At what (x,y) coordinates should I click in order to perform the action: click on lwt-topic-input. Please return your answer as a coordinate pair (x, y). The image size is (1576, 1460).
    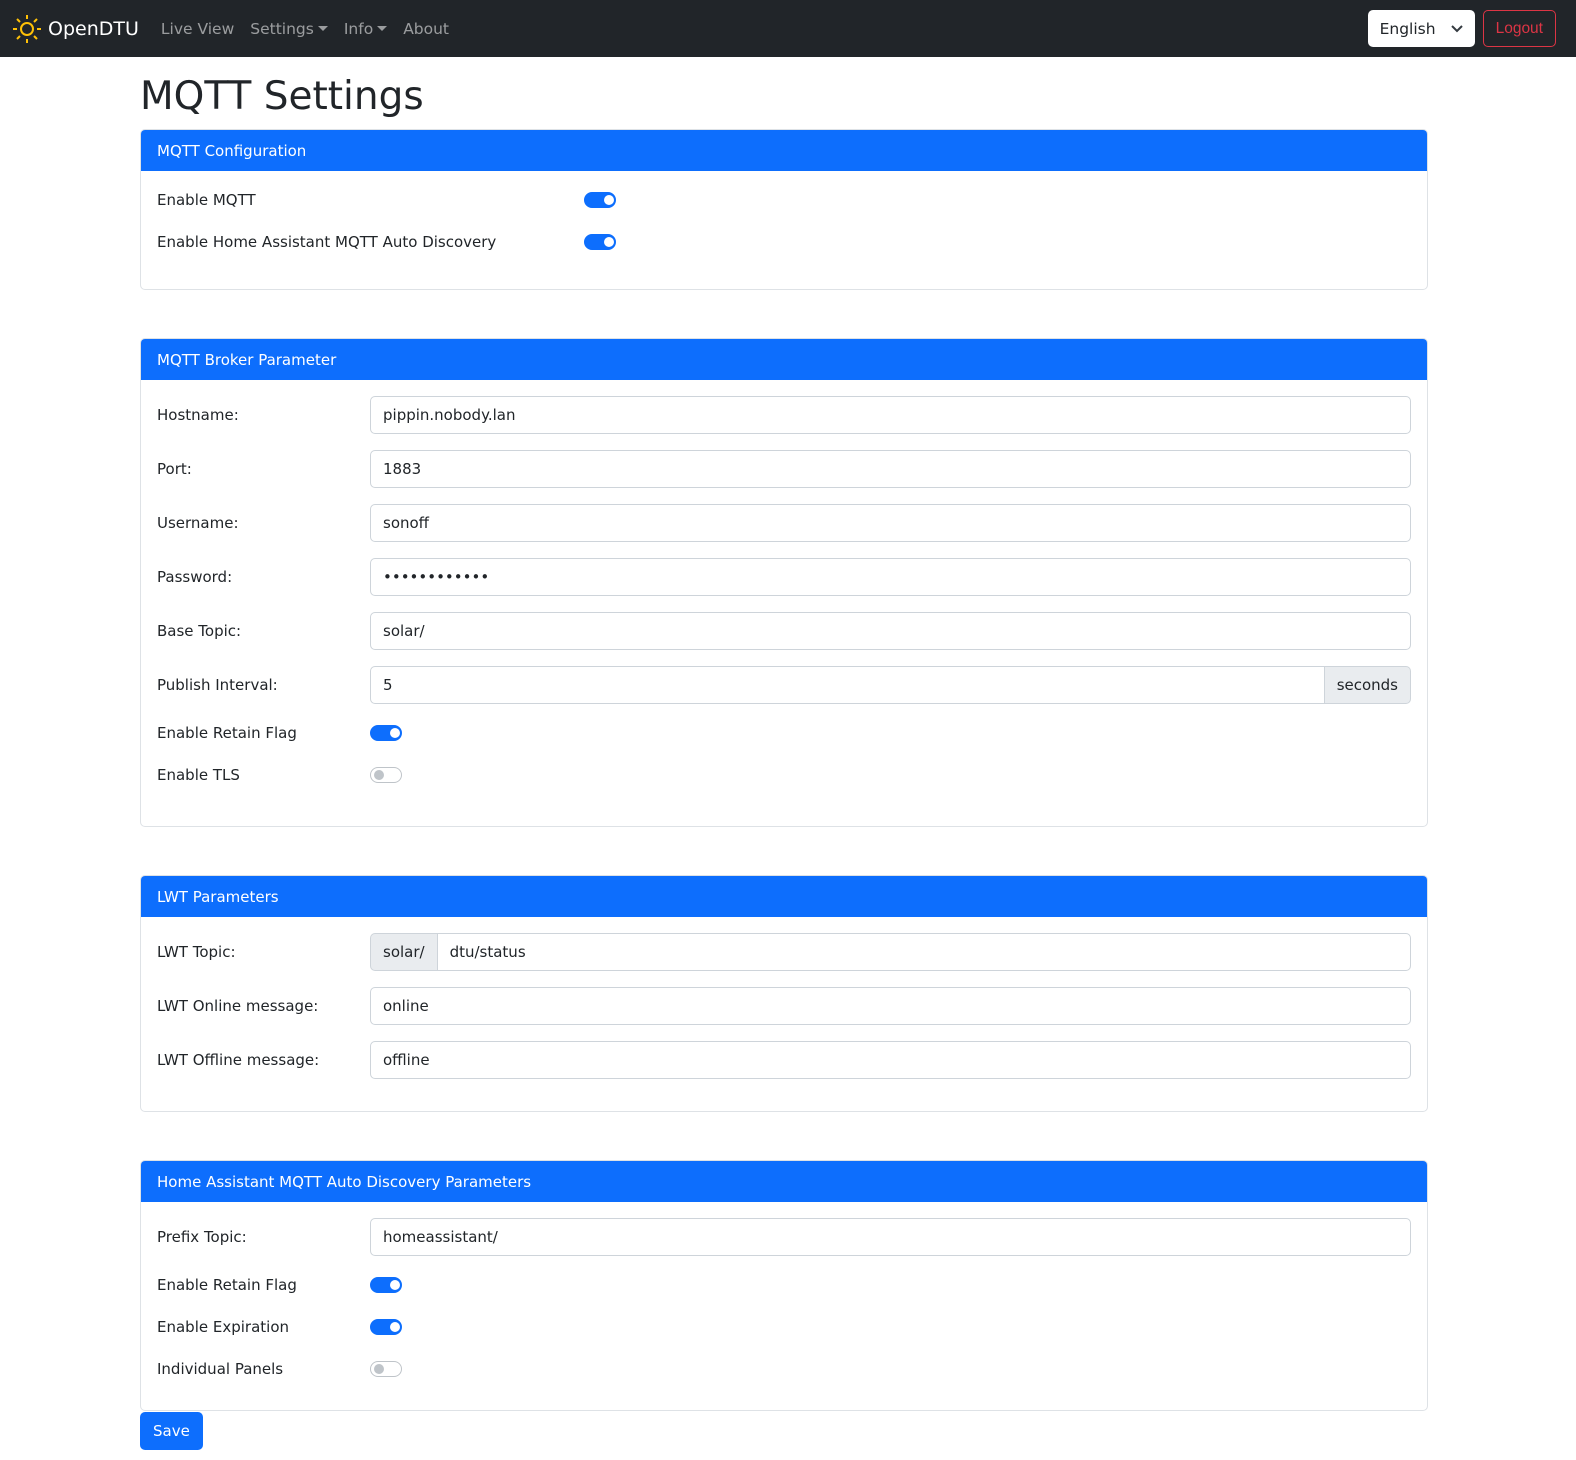
    Looking at the image, I should click on (923, 952).